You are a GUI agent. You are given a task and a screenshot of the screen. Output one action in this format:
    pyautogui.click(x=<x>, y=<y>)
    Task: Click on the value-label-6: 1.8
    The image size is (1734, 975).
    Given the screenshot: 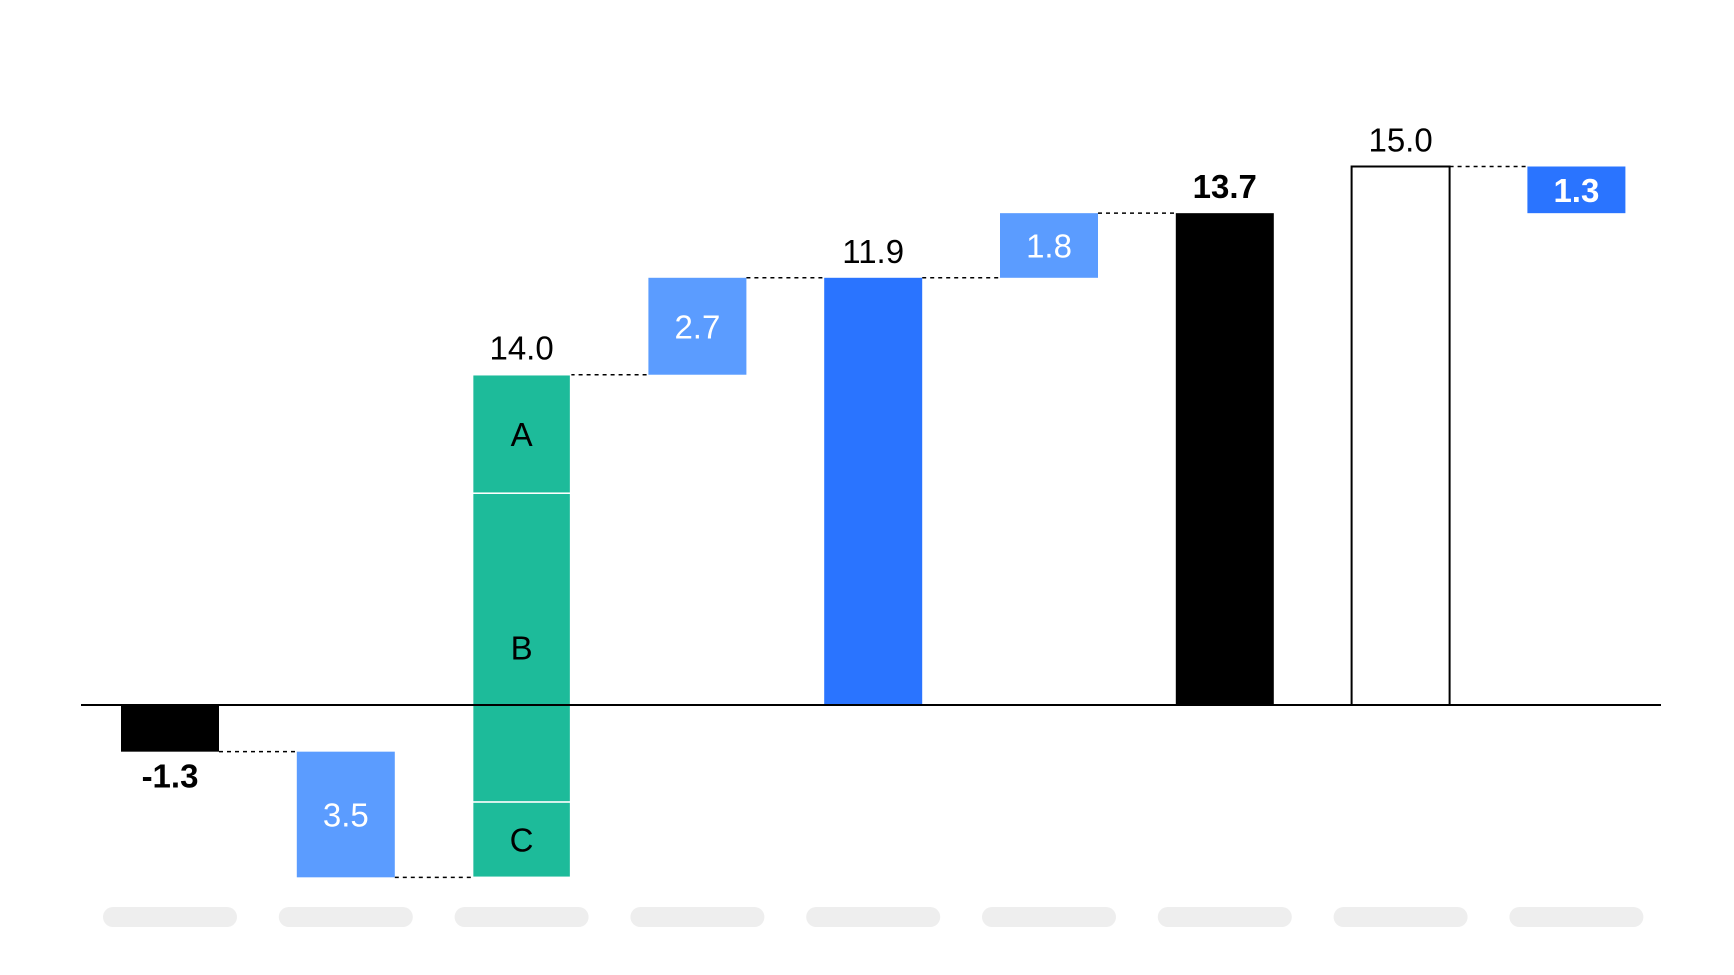 What is the action you would take?
    pyautogui.click(x=1049, y=245)
    